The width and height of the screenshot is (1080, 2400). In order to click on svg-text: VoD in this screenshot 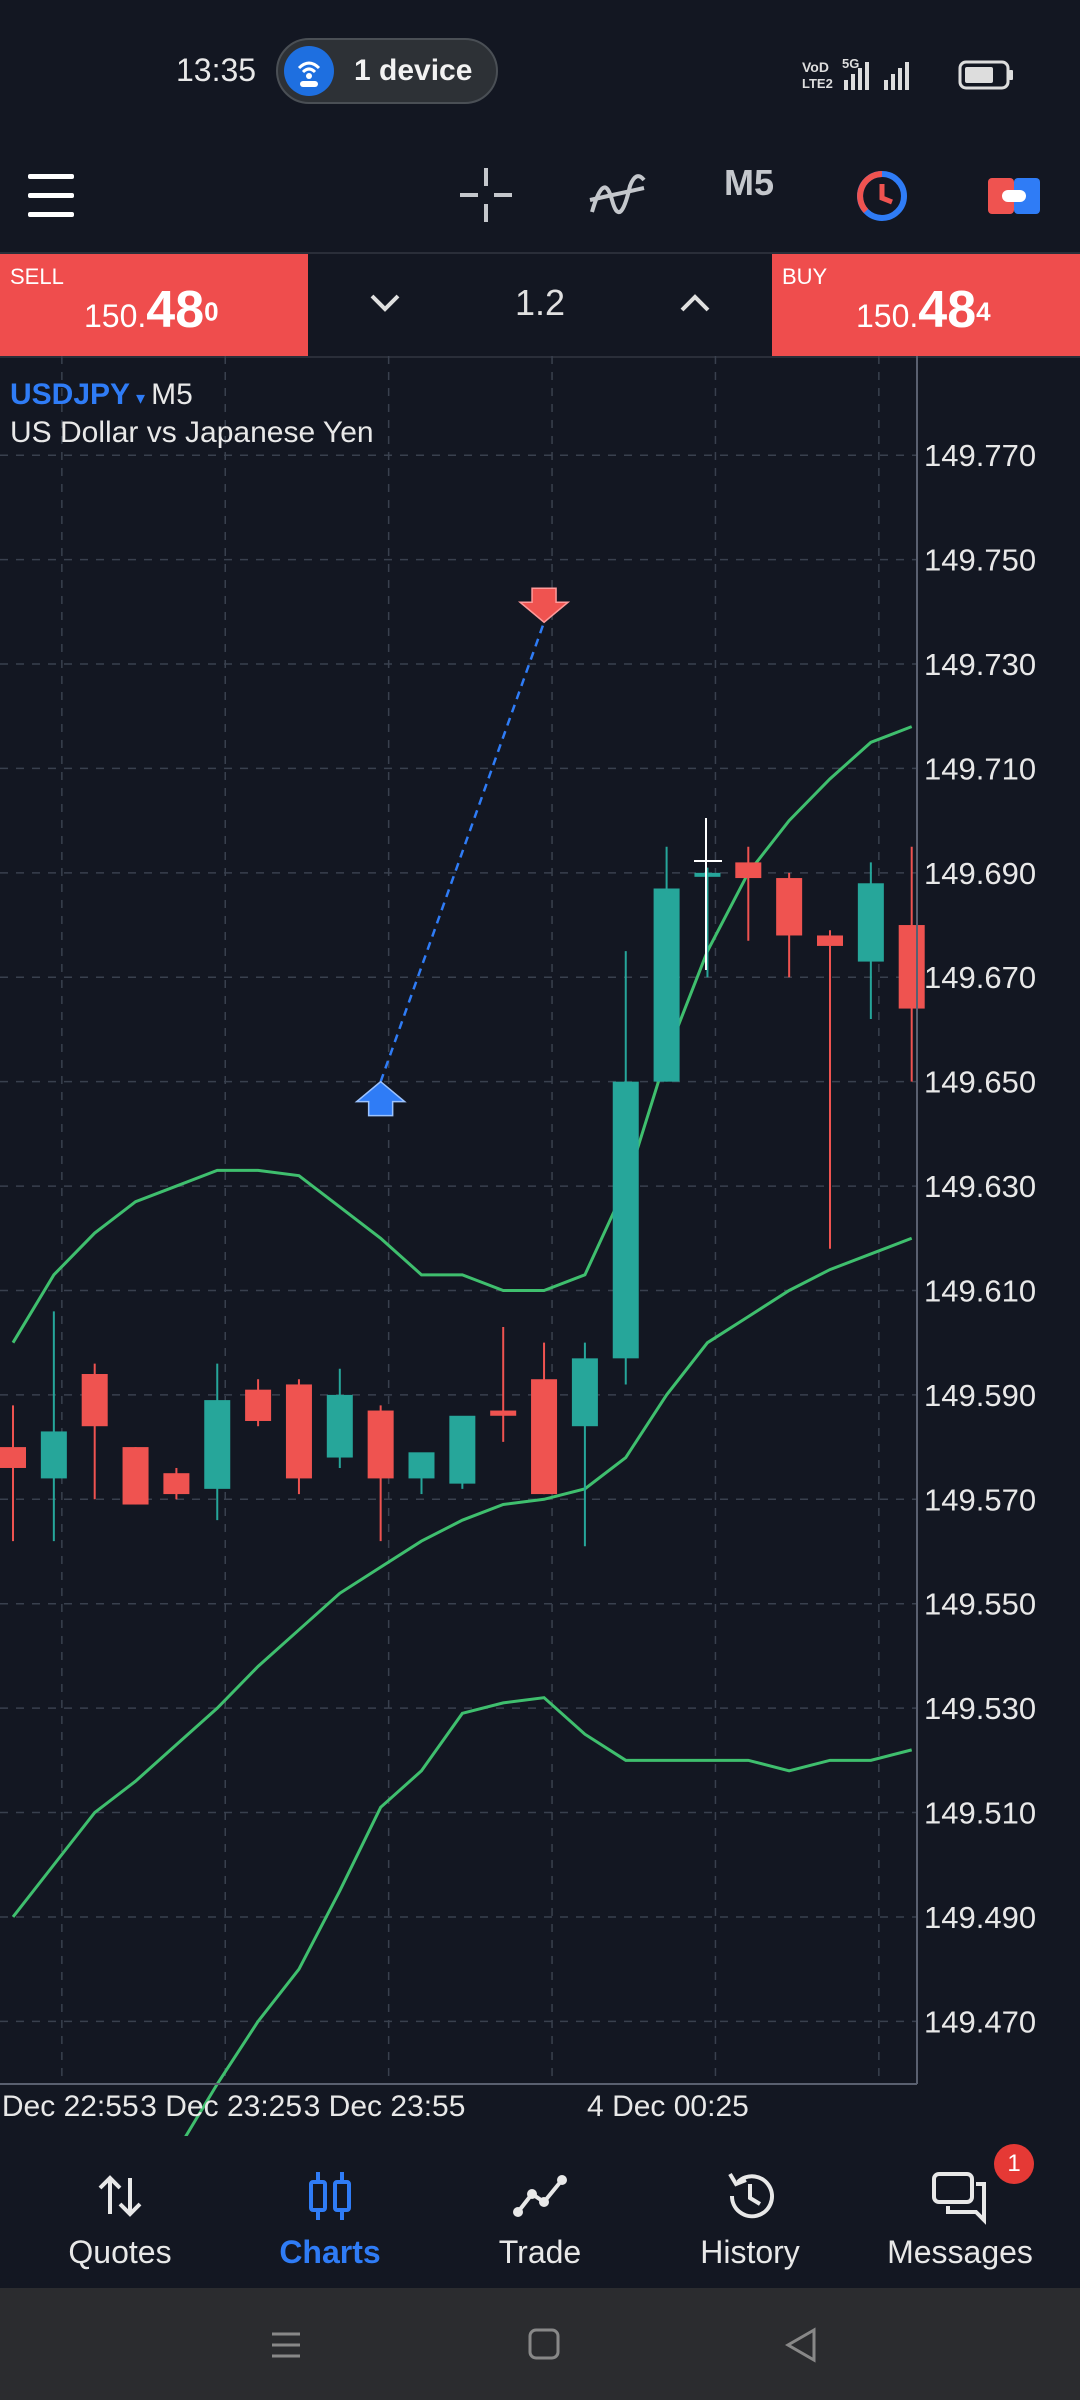, I will do `click(815, 67)`.